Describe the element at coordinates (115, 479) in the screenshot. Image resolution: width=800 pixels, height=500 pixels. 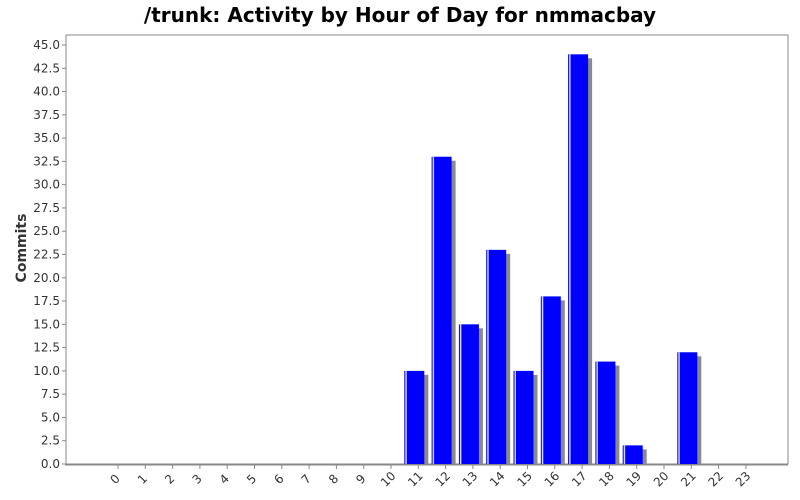
I see `x-tick-label: 0` at that location.